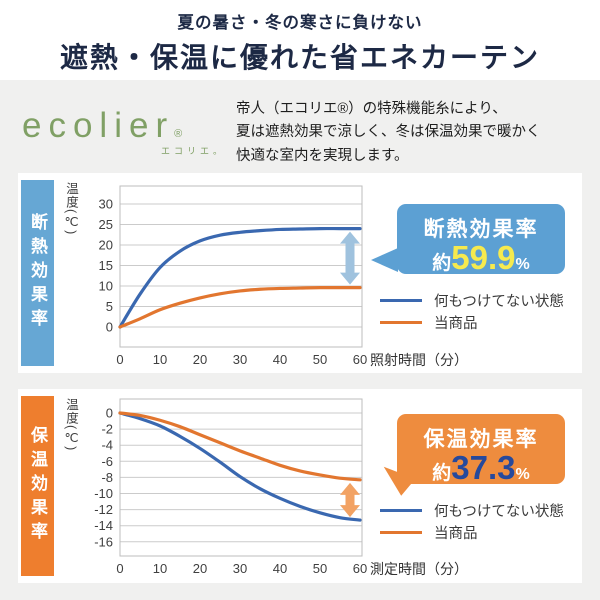 This screenshot has height=600, width=600. Describe the element at coordinates (322, 155) in the screenshot. I see `brand-description-line: 快適な室内を実現します。` at that location.